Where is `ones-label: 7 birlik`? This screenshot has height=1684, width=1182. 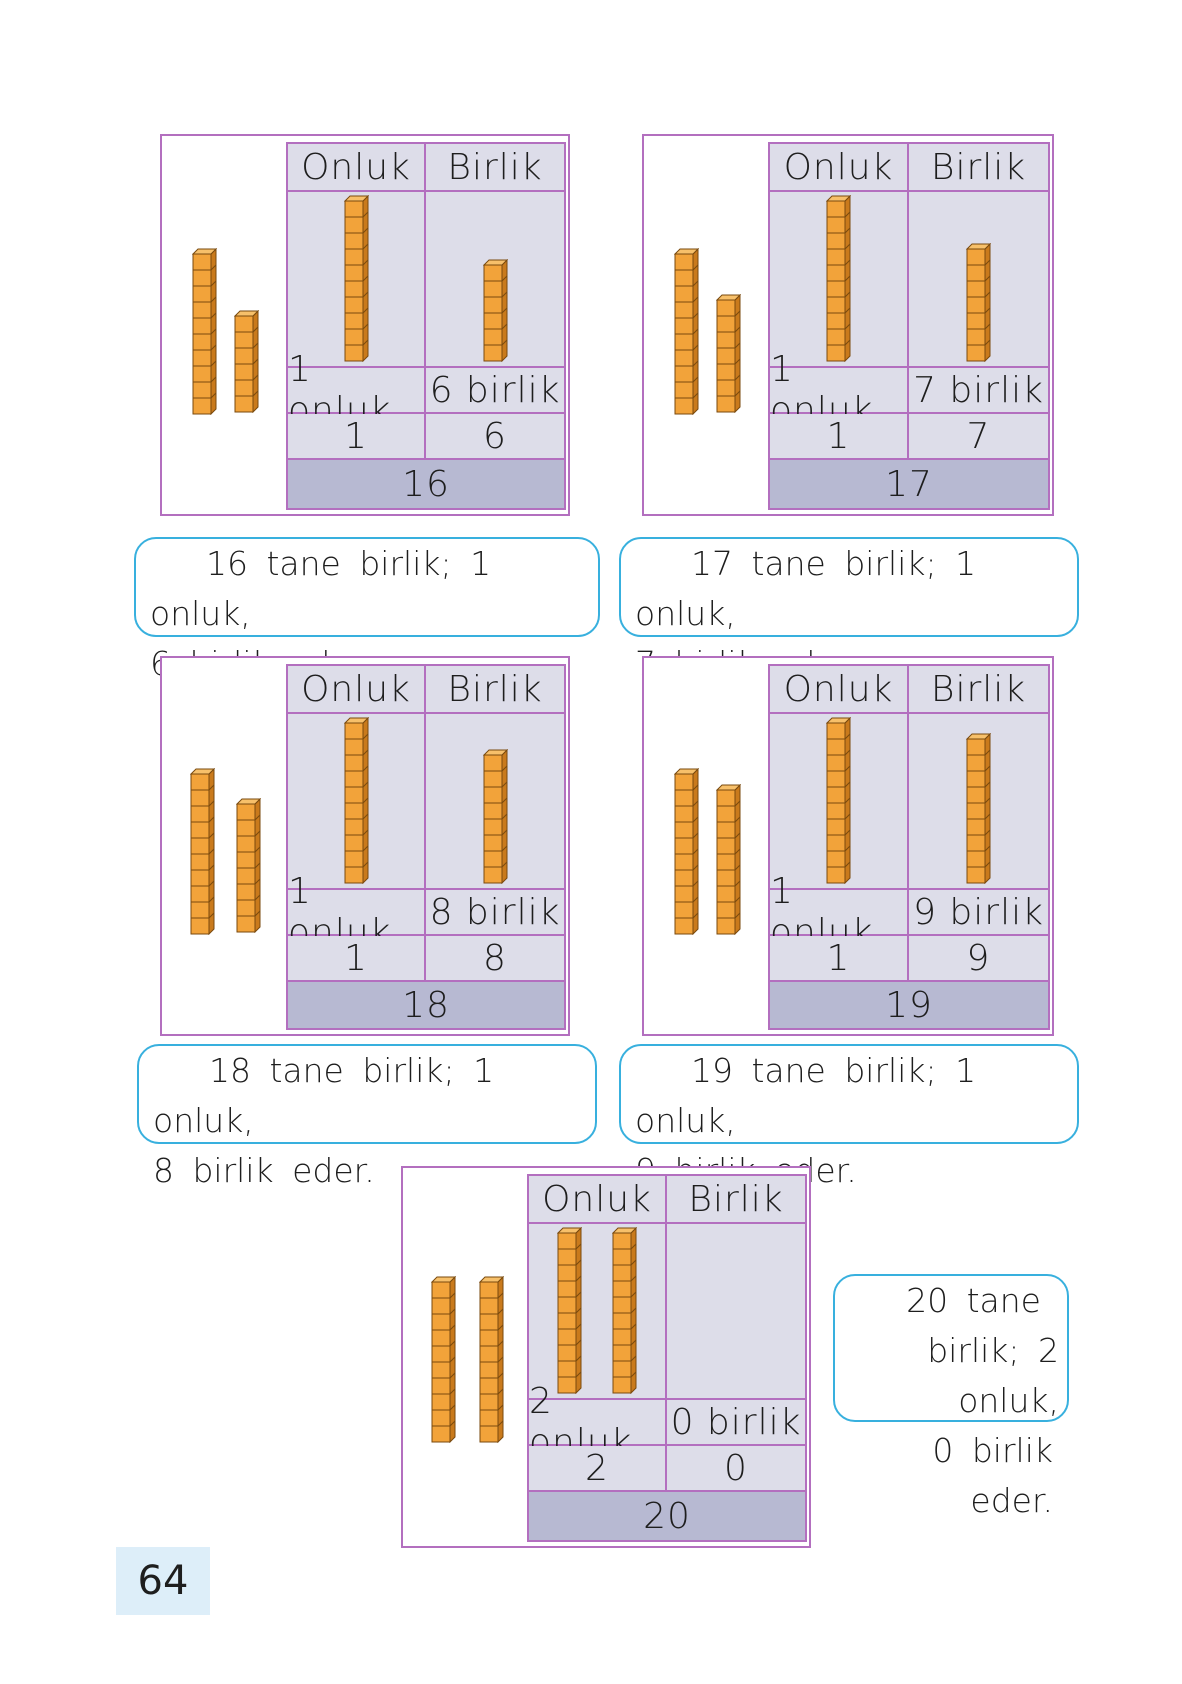 ones-label: 7 birlik is located at coordinates (978, 391).